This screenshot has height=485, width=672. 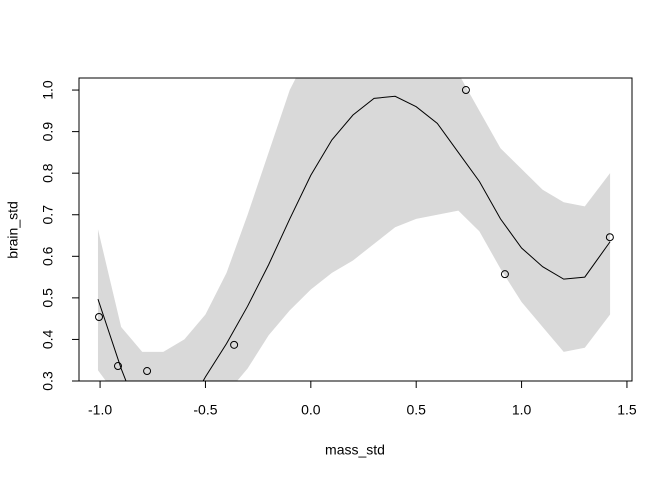 I want to click on y-tick-label: 0.5, so click(x=48, y=298).